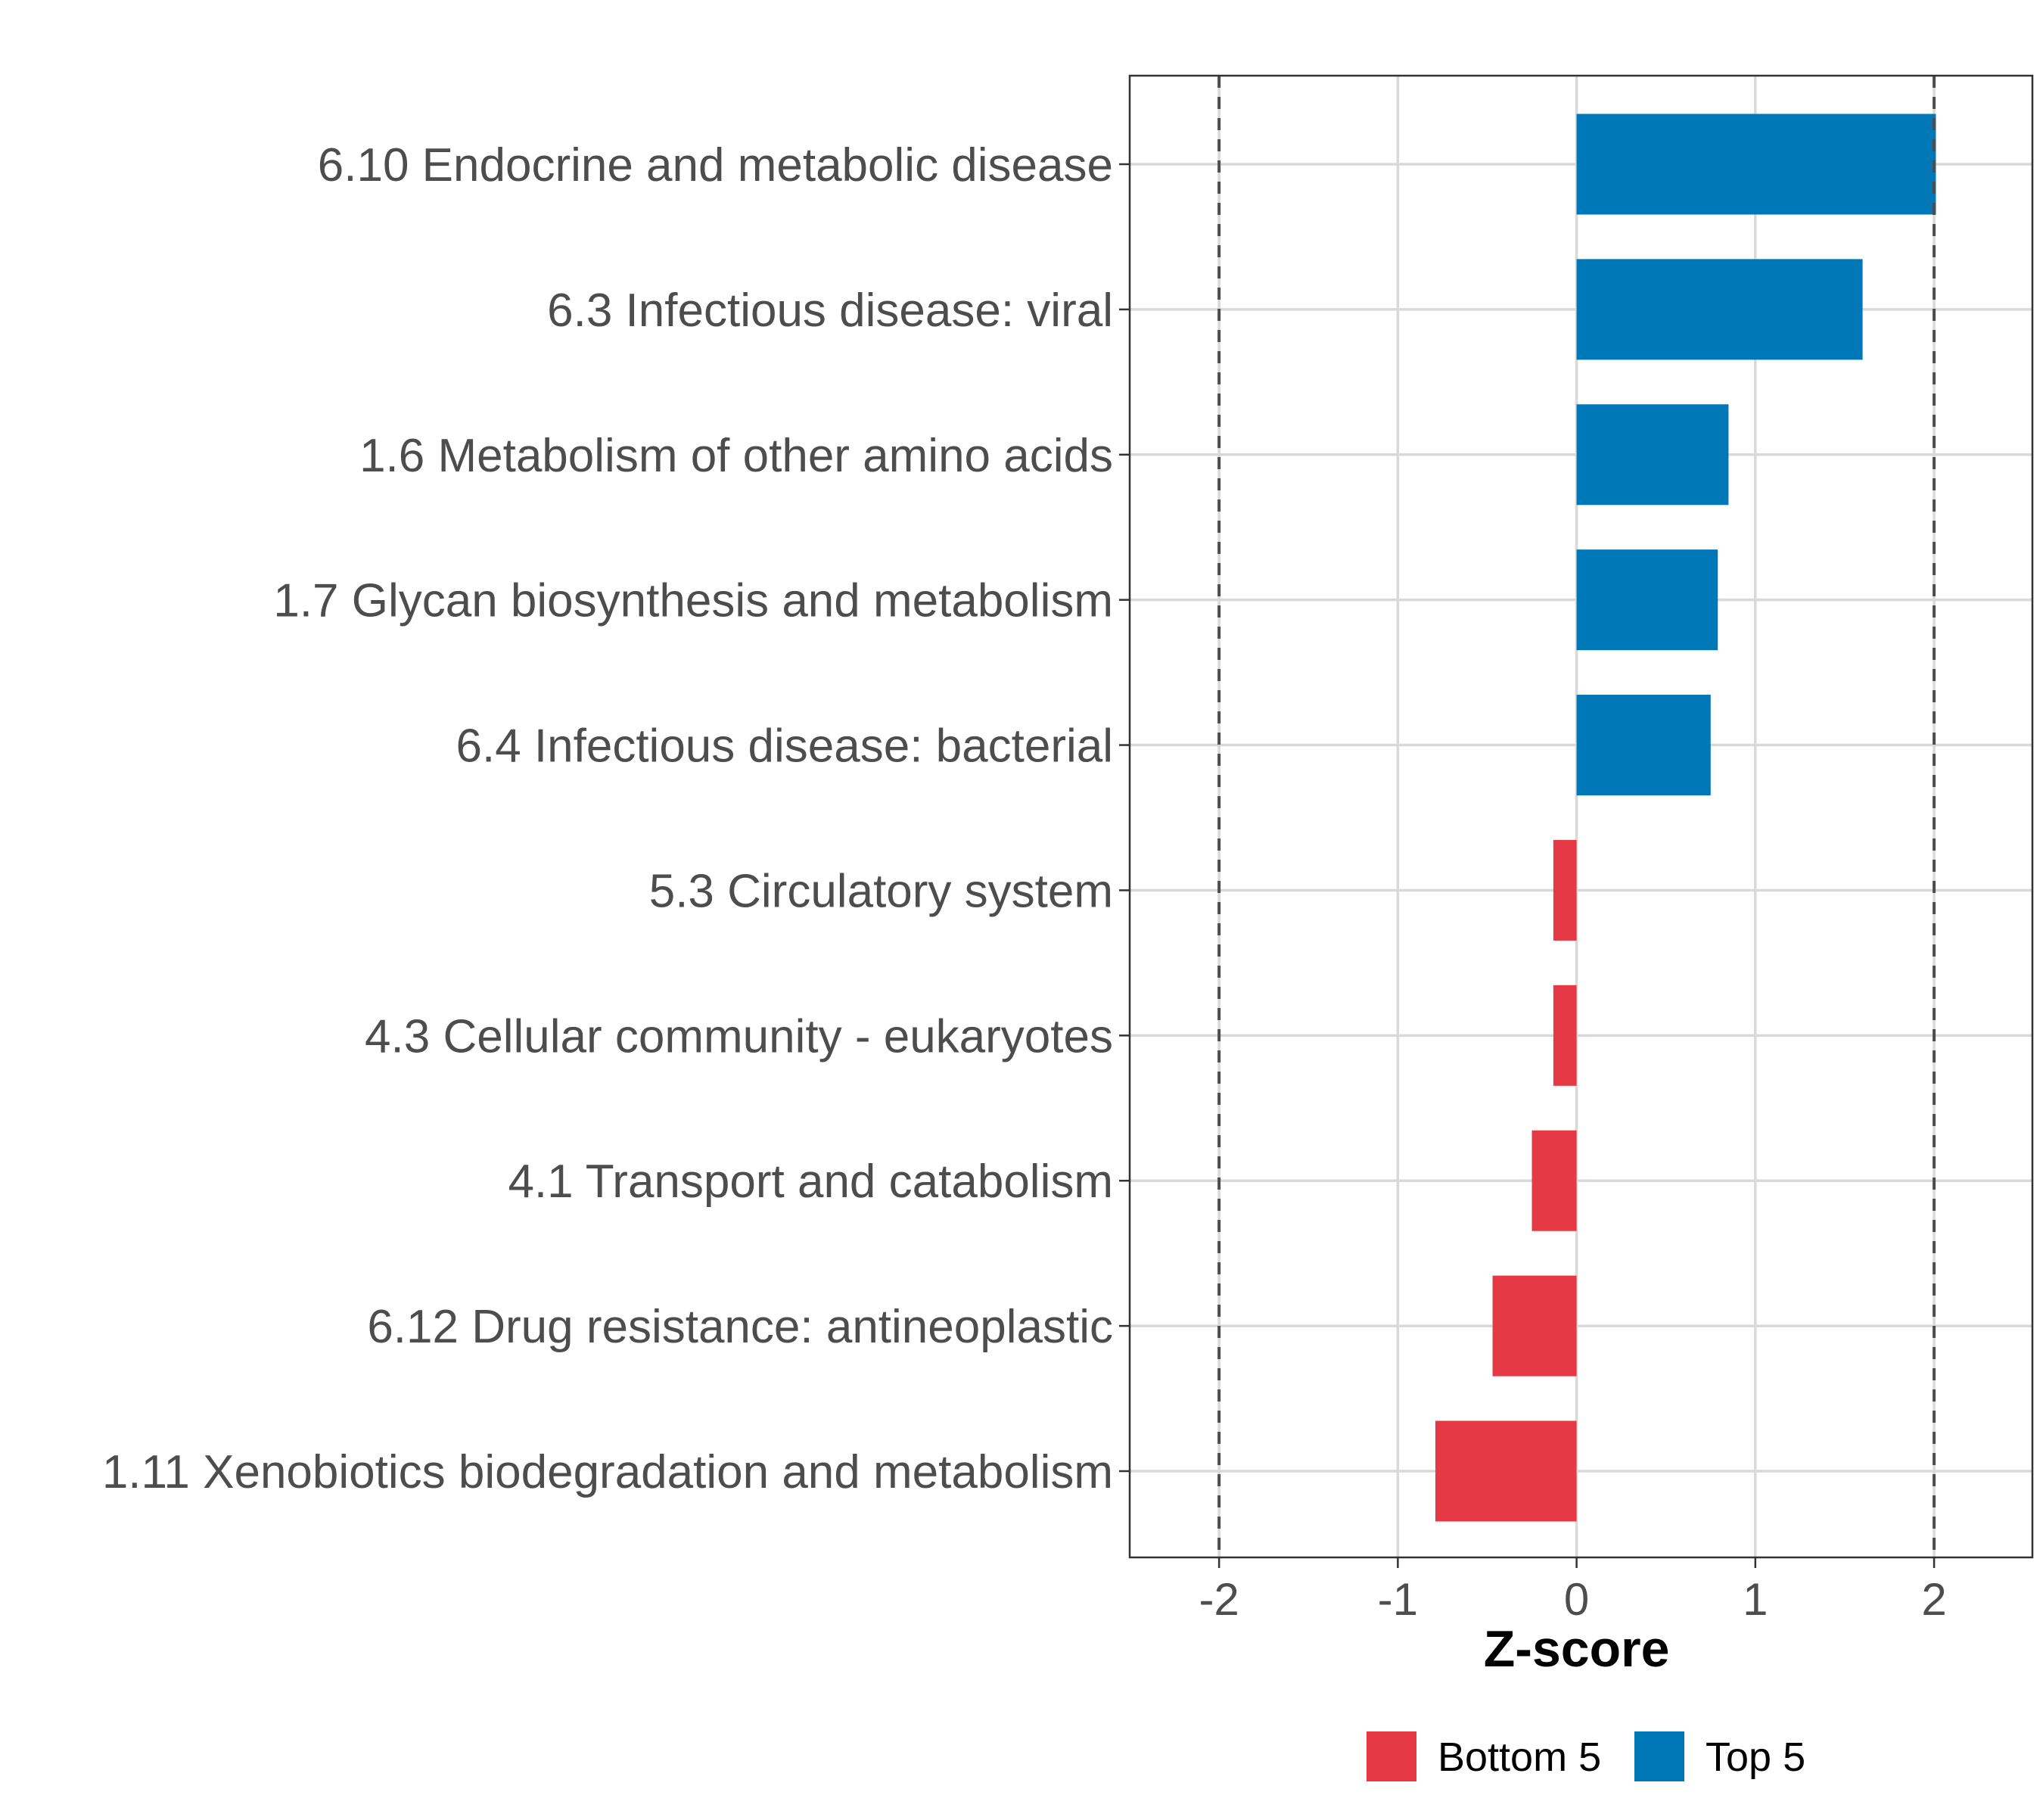  What do you see at coordinates (1756, 1599) in the screenshot?
I see `x-tick-label: 1` at bounding box center [1756, 1599].